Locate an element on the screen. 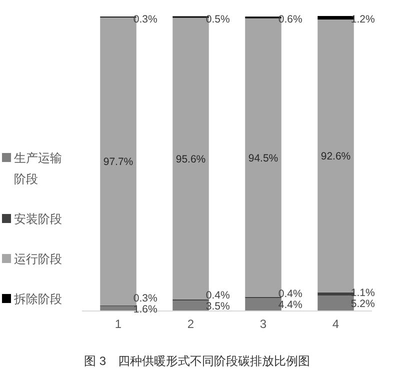  legend-label: 生产运输阶段 is located at coordinates (38, 168).